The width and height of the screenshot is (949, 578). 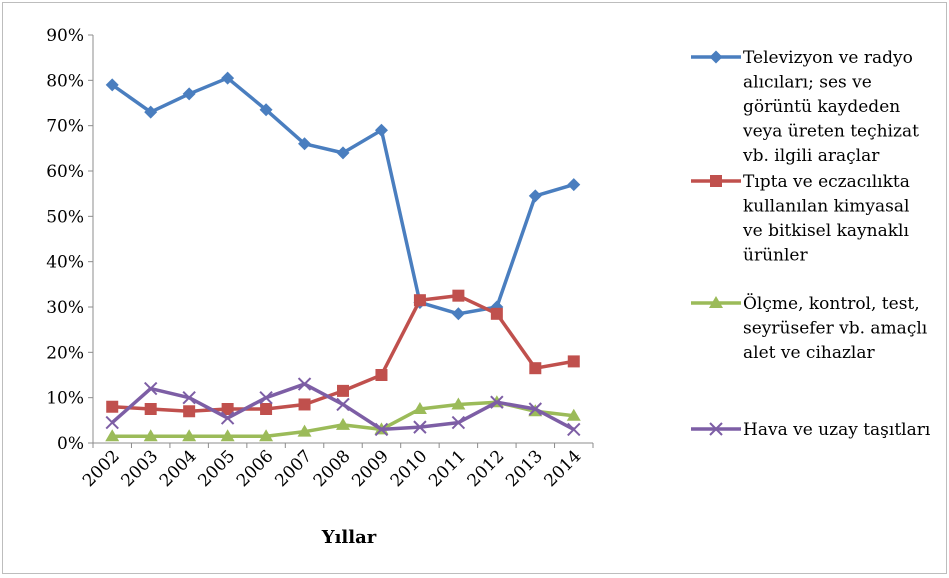 What do you see at coordinates (807, 83) in the screenshot?
I see `legend-label: alıcıları; ses ve` at bounding box center [807, 83].